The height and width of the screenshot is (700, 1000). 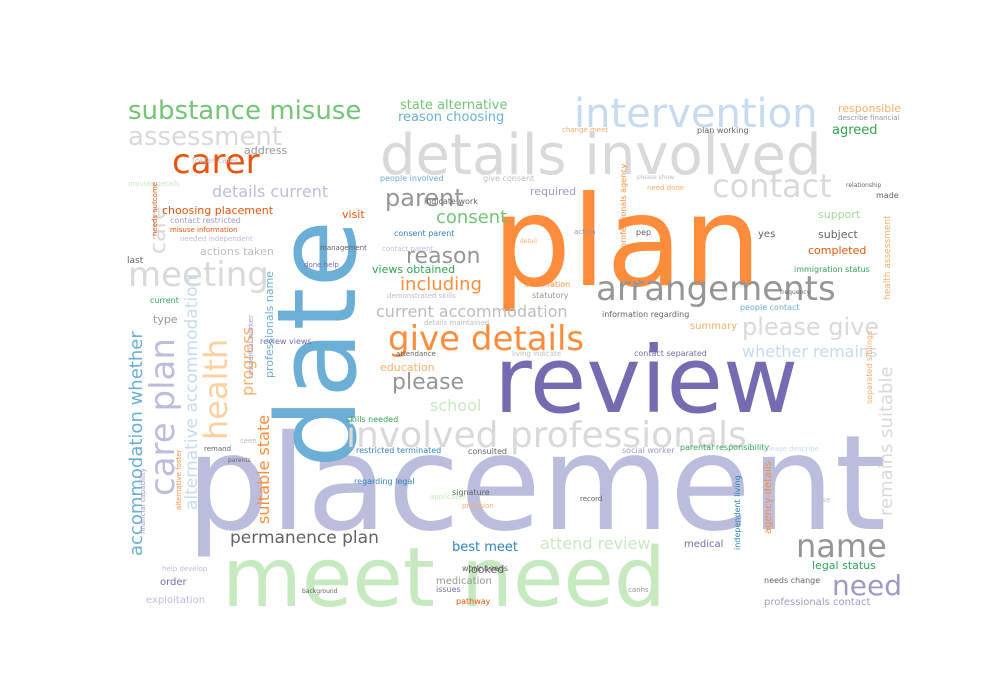 What do you see at coordinates (839, 214) in the screenshot?
I see `word-support: support` at bounding box center [839, 214].